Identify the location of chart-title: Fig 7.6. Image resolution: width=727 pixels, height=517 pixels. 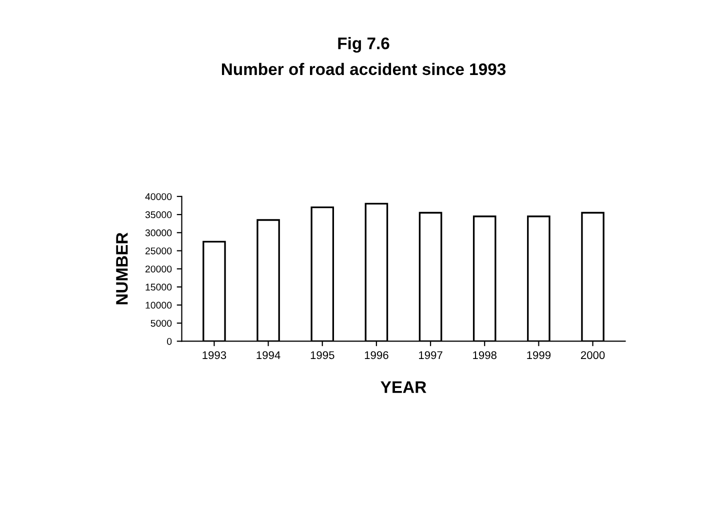
(364, 45).